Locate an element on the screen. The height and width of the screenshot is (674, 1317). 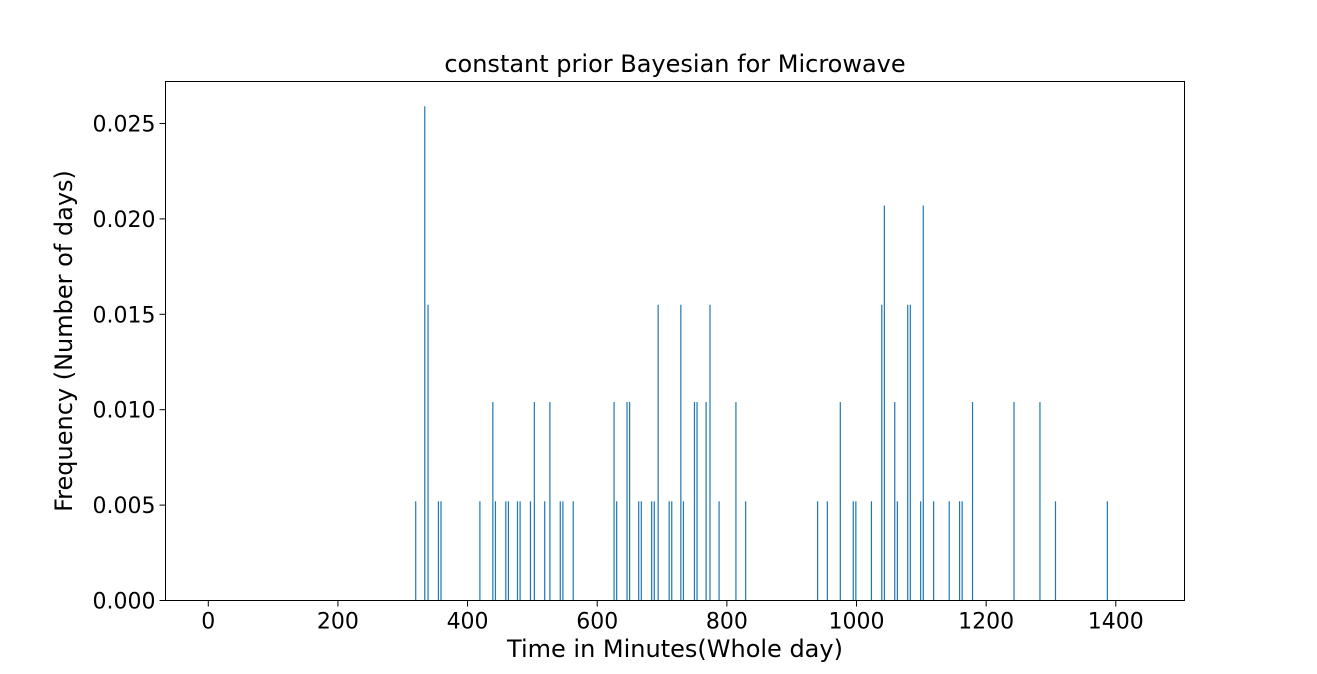
y-tick-label: 0.025 is located at coordinates (124, 124).